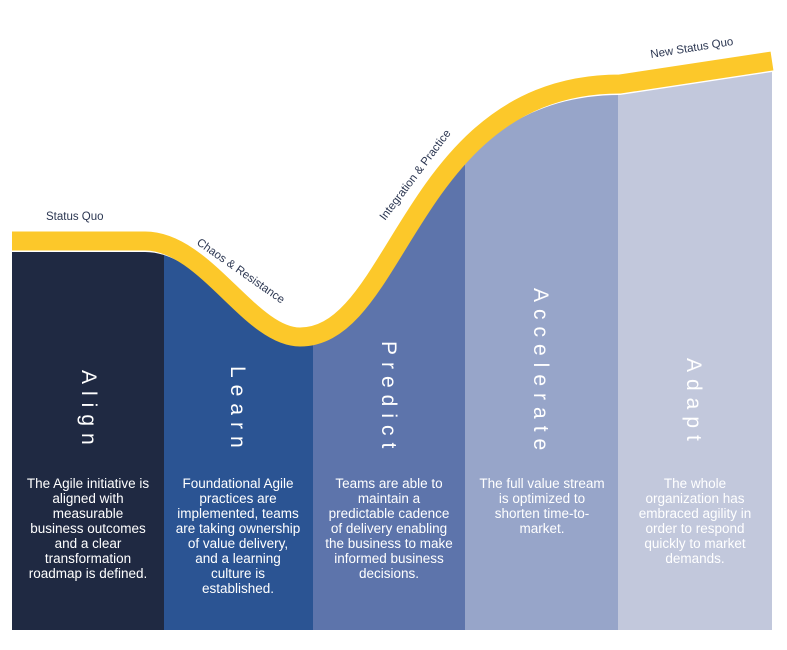 This screenshot has height=650, width=787. What do you see at coordinates (75, 217) in the screenshot?
I see `label-status-quo: Status Quo` at bounding box center [75, 217].